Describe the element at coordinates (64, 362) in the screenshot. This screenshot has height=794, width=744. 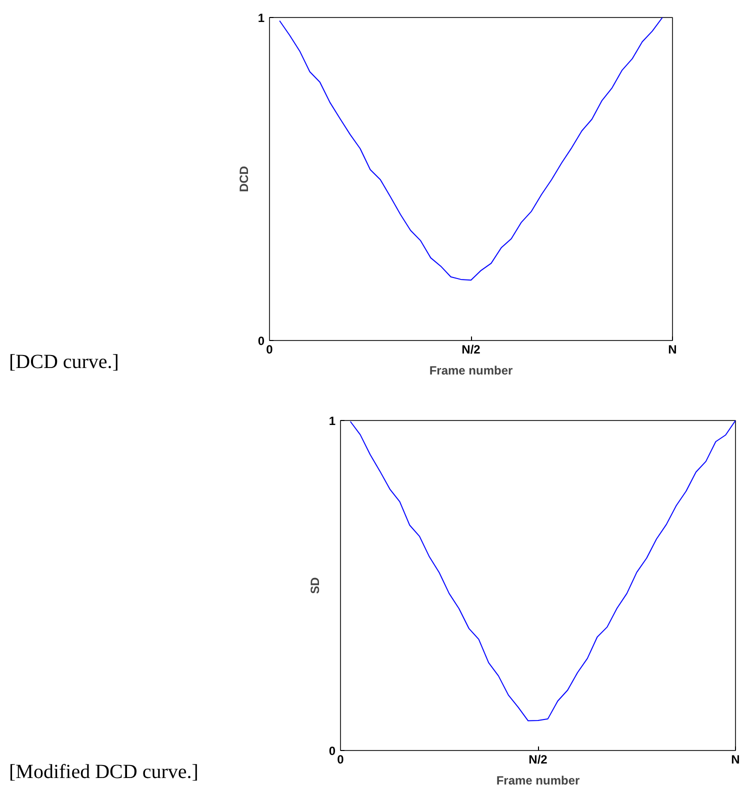
I see `text: [DCD curve.]` at that location.